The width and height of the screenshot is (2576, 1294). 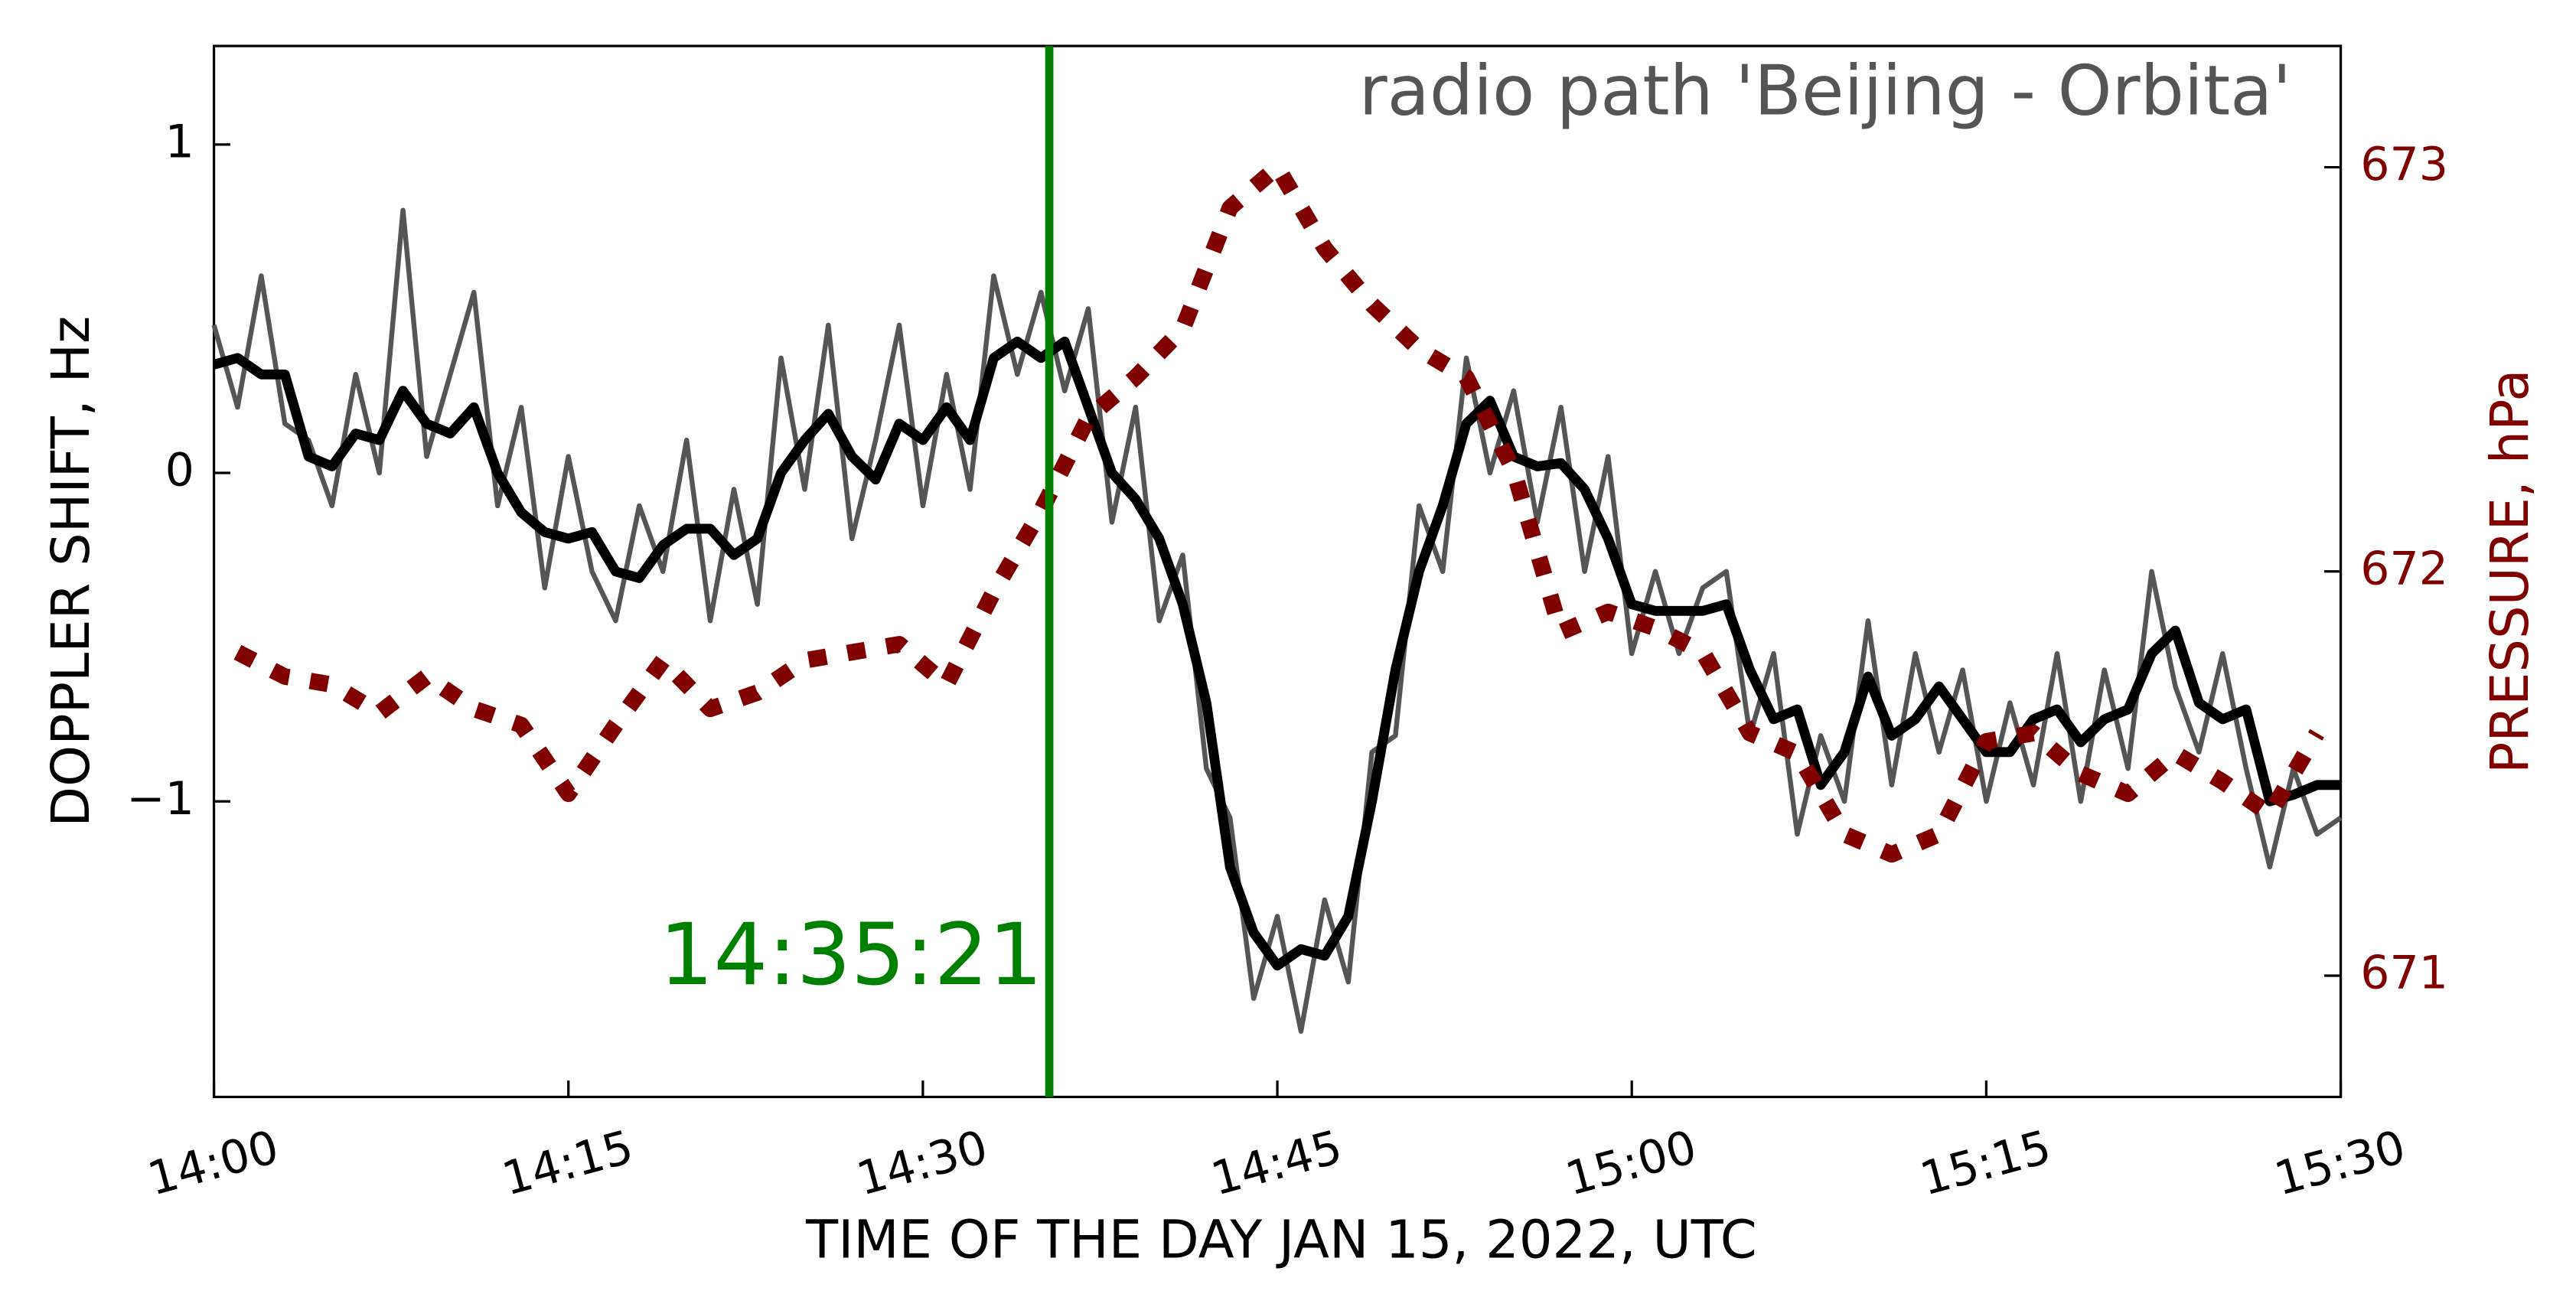 What do you see at coordinates (2340, 1163) in the screenshot?
I see `x-tick-label: 15:30` at bounding box center [2340, 1163].